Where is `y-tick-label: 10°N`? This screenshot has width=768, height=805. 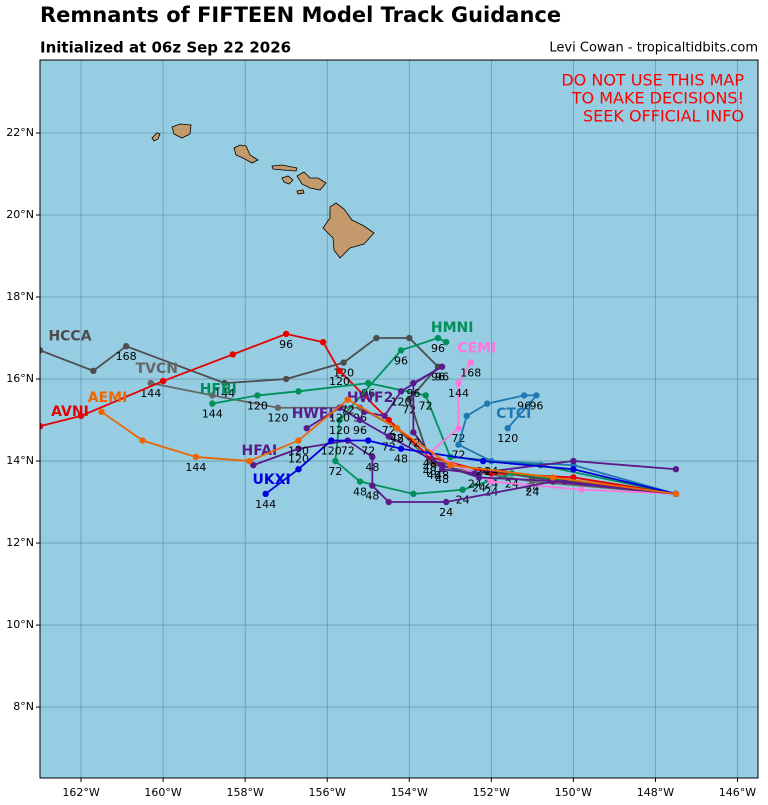
y-tick-label: 10°N is located at coordinates (20, 624).